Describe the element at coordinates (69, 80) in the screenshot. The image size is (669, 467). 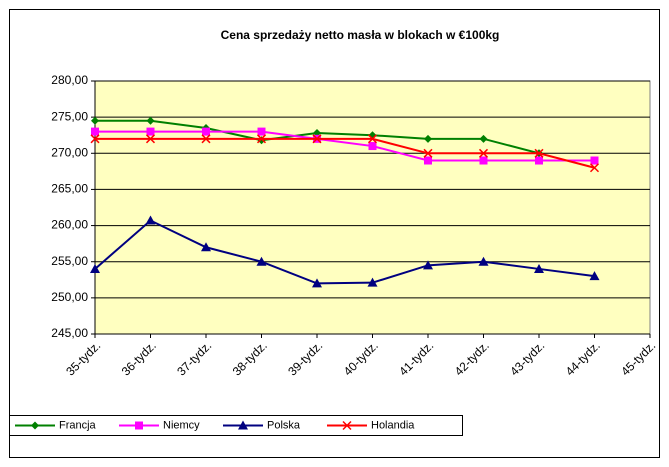
I see `y-tick-label: 280,00` at that location.